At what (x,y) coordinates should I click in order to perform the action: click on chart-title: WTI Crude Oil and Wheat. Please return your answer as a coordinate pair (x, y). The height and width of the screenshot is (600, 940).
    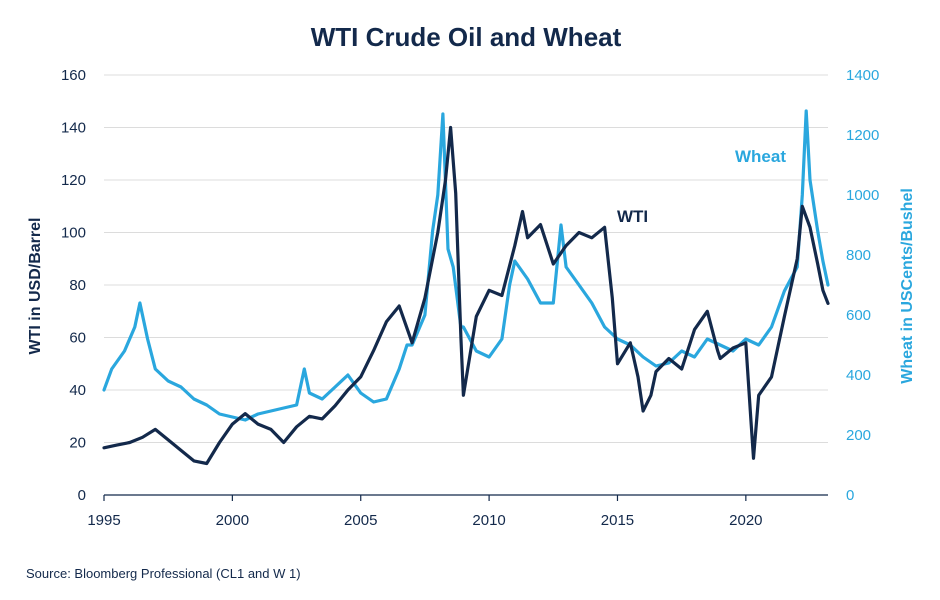
    Looking at the image, I should click on (466, 37).